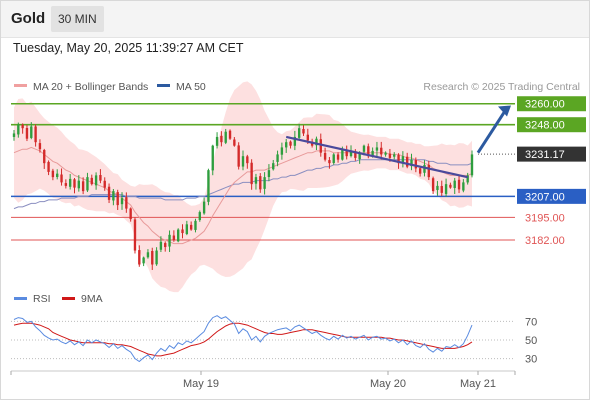 This screenshot has height=400, width=590. Describe the element at coordinates (90, 87) in the screenshot. I see `legend-item-0: MA 20 + Bollinger Bands` at that location.